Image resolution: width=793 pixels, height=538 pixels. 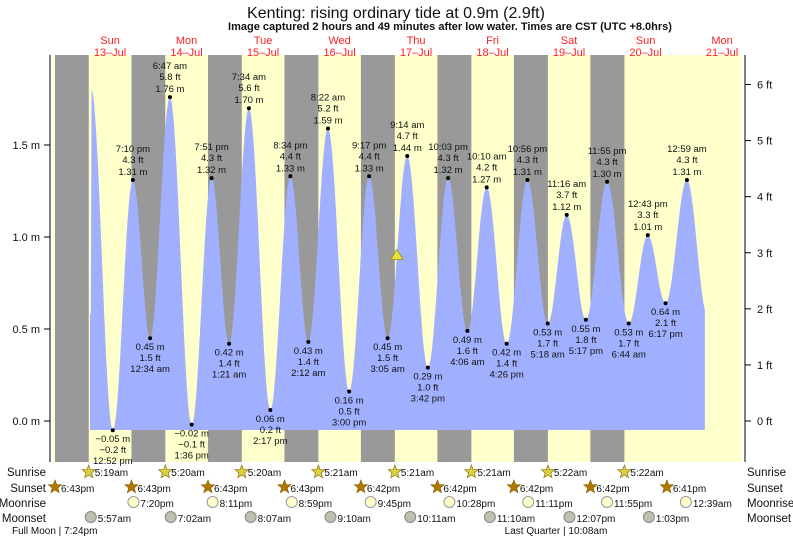 What do you see at coordinates (427, 388) in the screenshot?
I see `tide-ft-label: 1.0 ft` at bounding box center [427, 388].